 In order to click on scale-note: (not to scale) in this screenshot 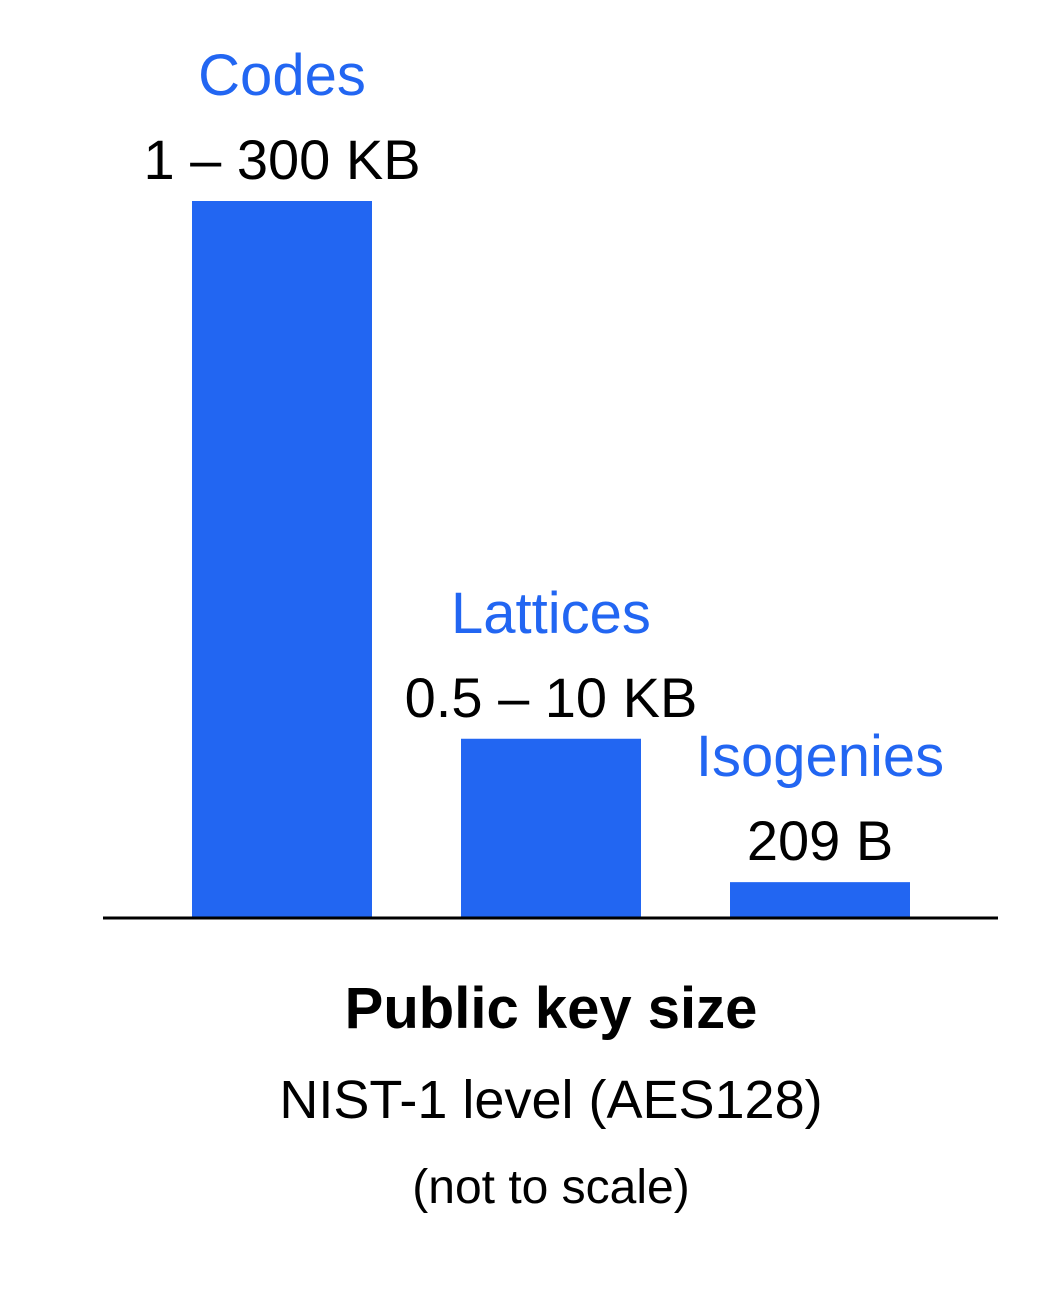, I will do `click(550, 1187)`.